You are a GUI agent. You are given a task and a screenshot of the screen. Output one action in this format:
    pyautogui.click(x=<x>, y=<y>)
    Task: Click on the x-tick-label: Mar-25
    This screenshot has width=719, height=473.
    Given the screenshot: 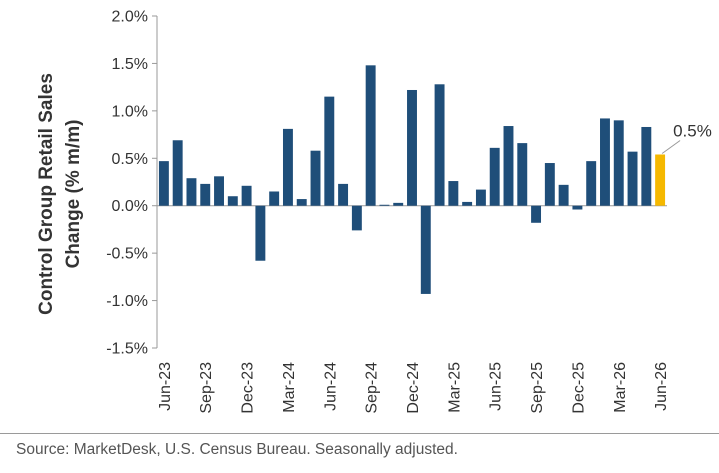 What is the action you would take?
    pyautogui.click(x=454, y=387)
    